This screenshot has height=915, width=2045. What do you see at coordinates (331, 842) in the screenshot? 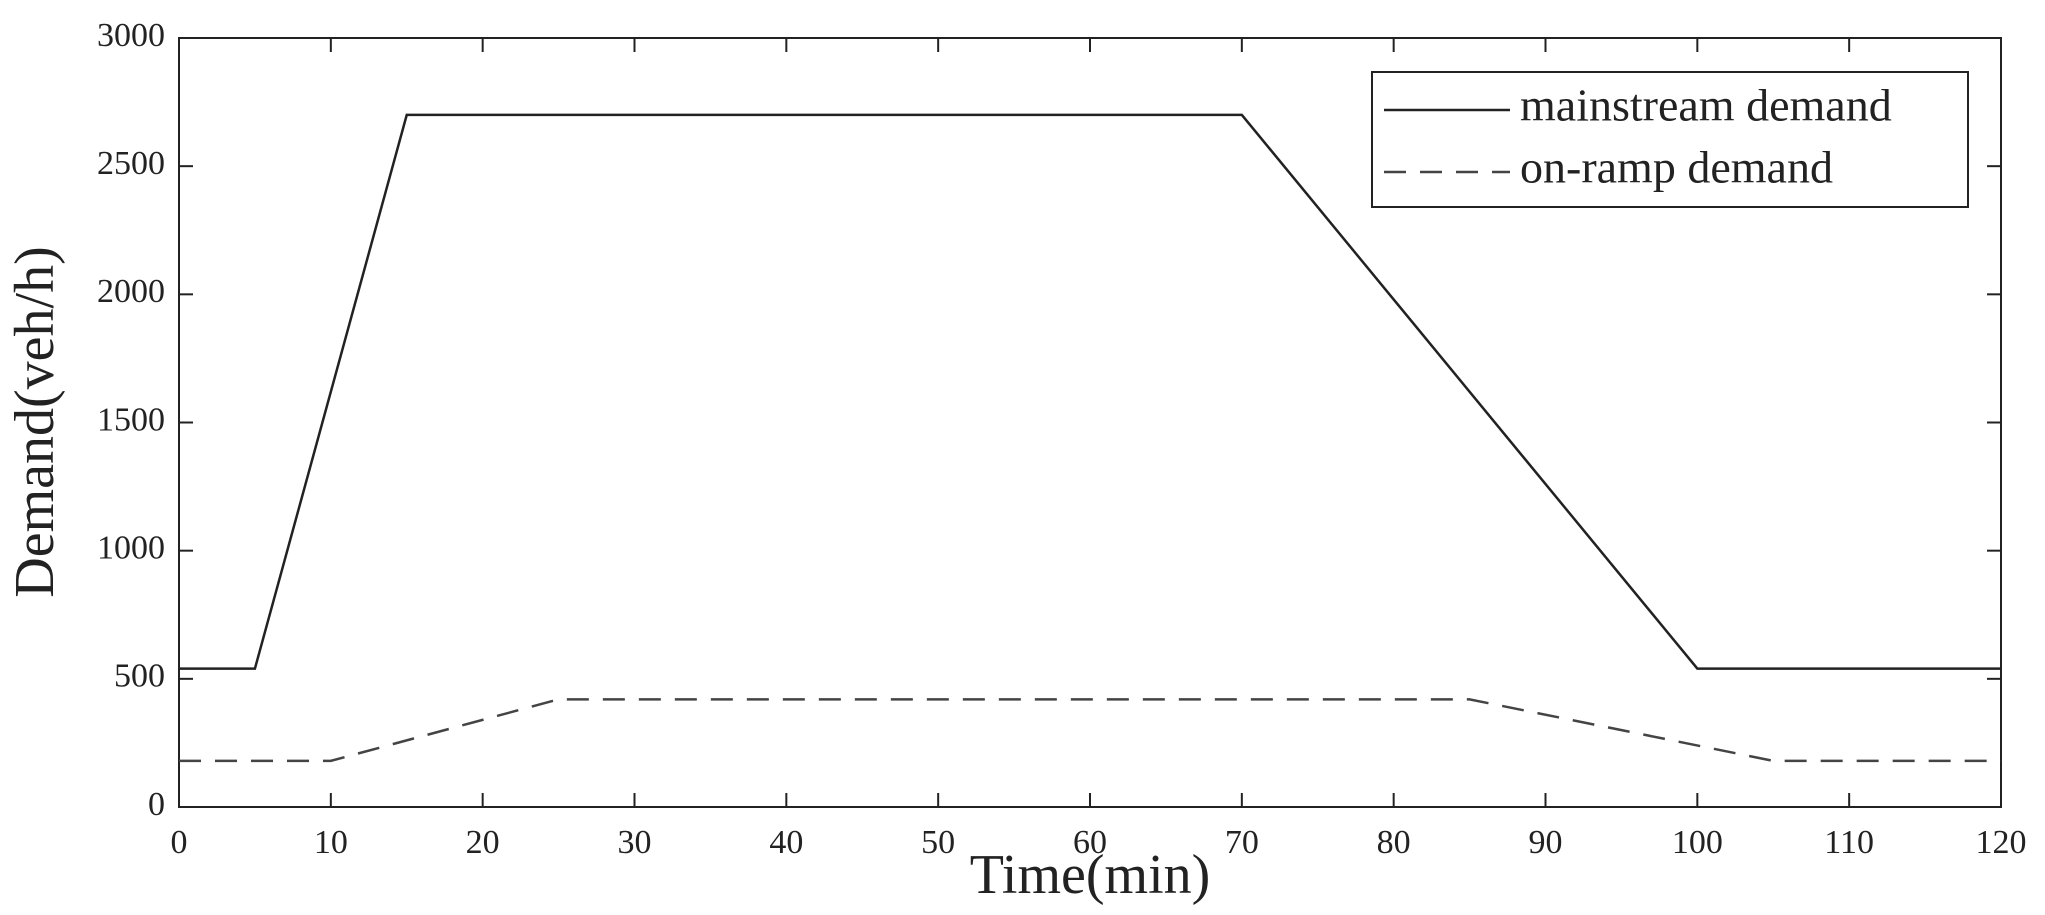
I see `x-tick-label: 10` at bounding box center [331, 842].